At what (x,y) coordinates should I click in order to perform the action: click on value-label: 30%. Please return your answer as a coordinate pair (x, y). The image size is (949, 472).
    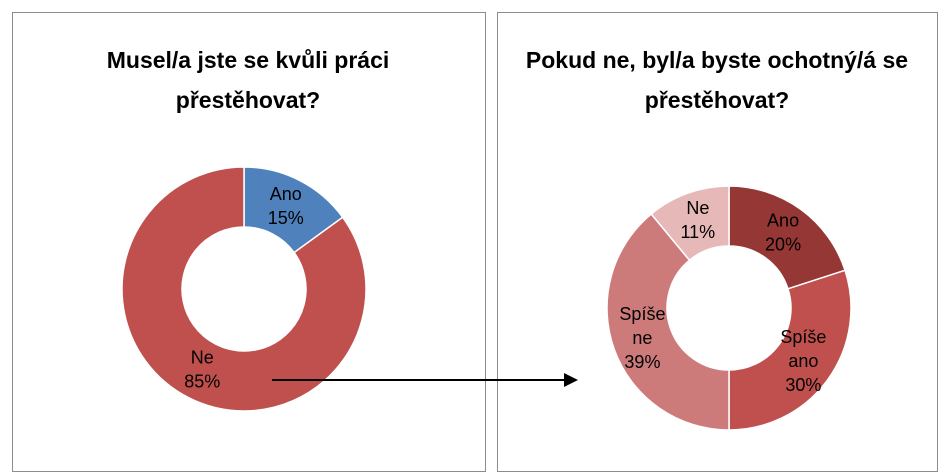
    Looking at the image, I should click on (803, 385).